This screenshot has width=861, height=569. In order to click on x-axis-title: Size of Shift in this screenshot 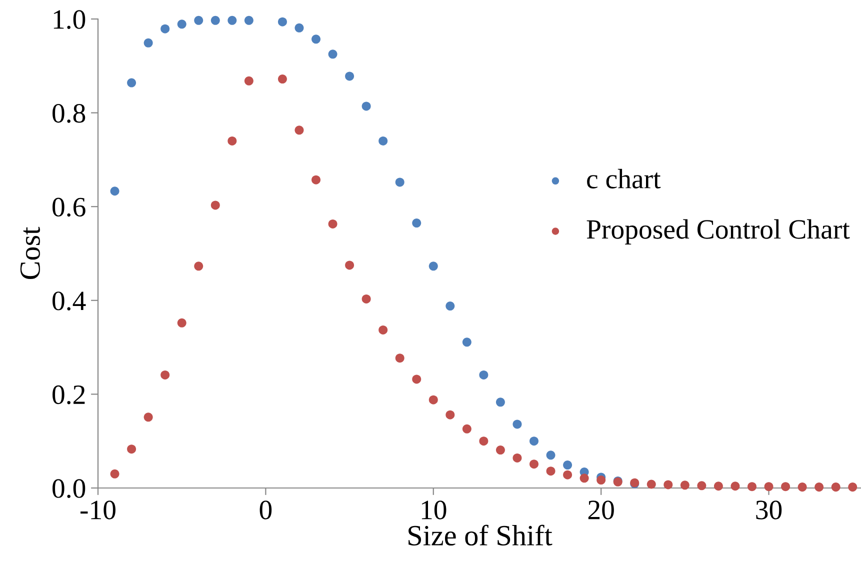, I will do `click(480, 535)`.